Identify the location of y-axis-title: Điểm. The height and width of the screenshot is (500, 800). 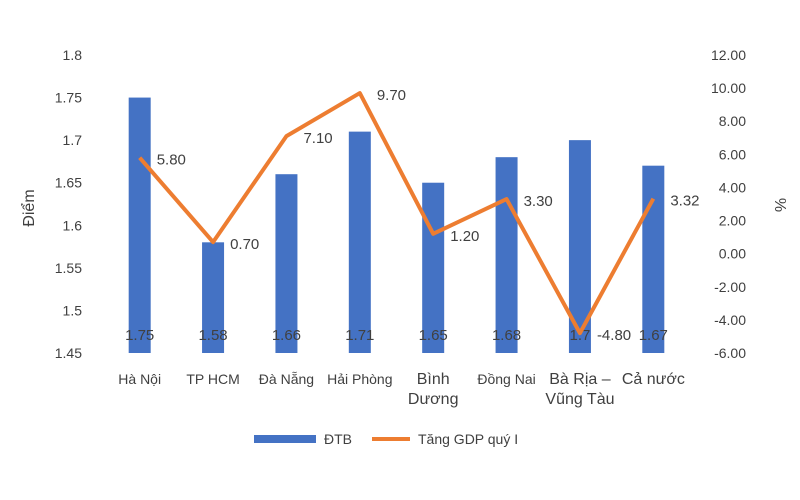
(29, 207).